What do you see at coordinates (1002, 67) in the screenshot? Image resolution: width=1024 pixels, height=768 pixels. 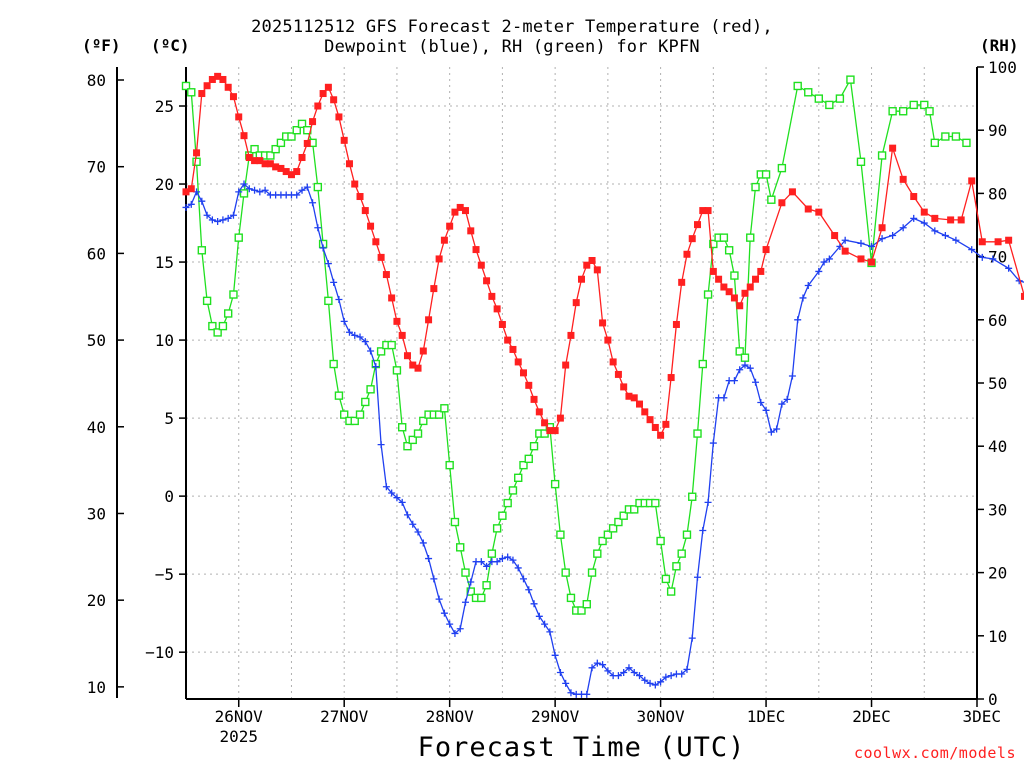 I see `rh-tick-label: 100` at bounding box center [1002, 67].